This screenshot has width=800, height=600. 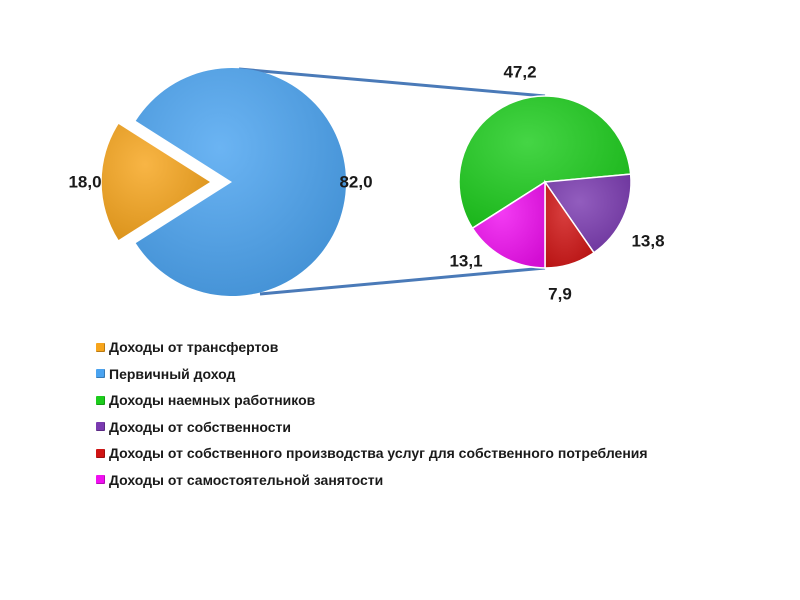 I want to click on legend-item: Доходы от собственности, so click(x=372, y=427).